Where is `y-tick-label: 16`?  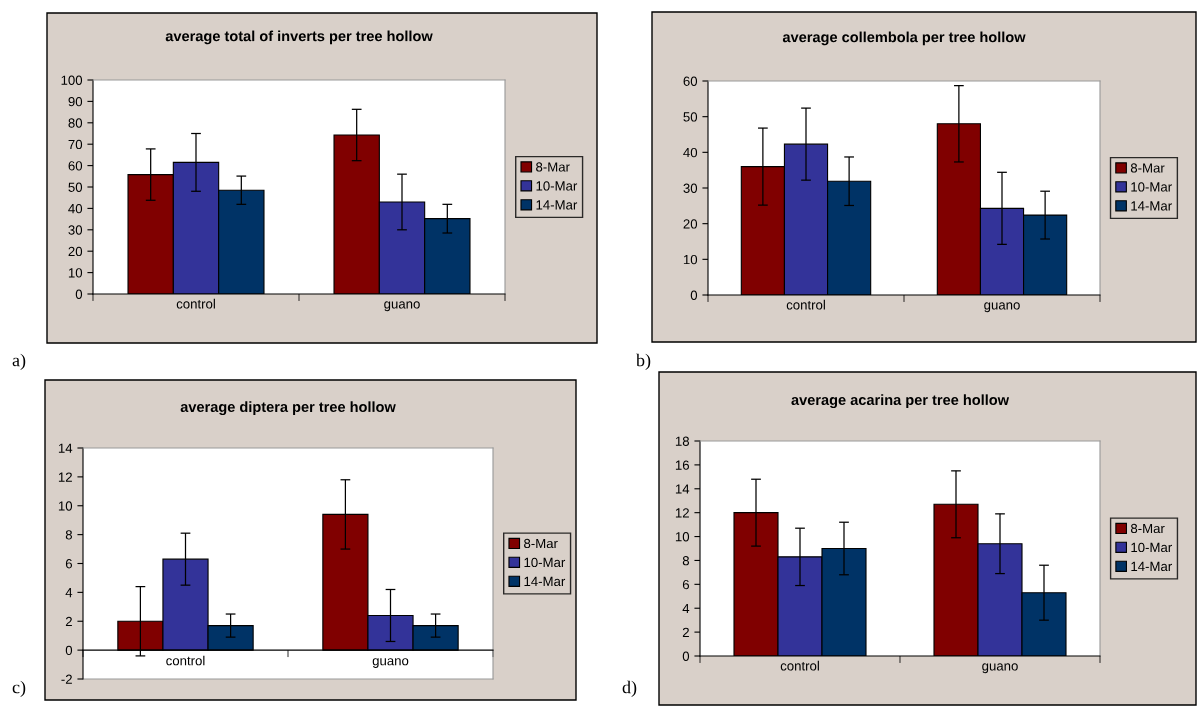 y-tick-label: 16 is located at coordinates (682, 465).